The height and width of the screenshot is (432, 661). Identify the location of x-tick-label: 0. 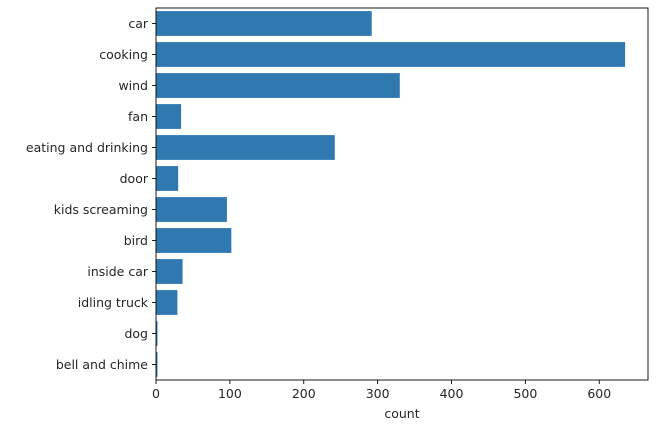
(156, 393).